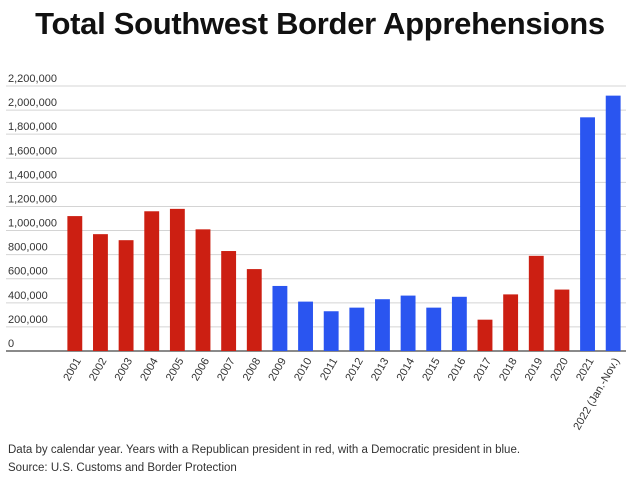 The height and width of the screenshot is (484, 640). I want to click on bar-2022, so click(613, 223).